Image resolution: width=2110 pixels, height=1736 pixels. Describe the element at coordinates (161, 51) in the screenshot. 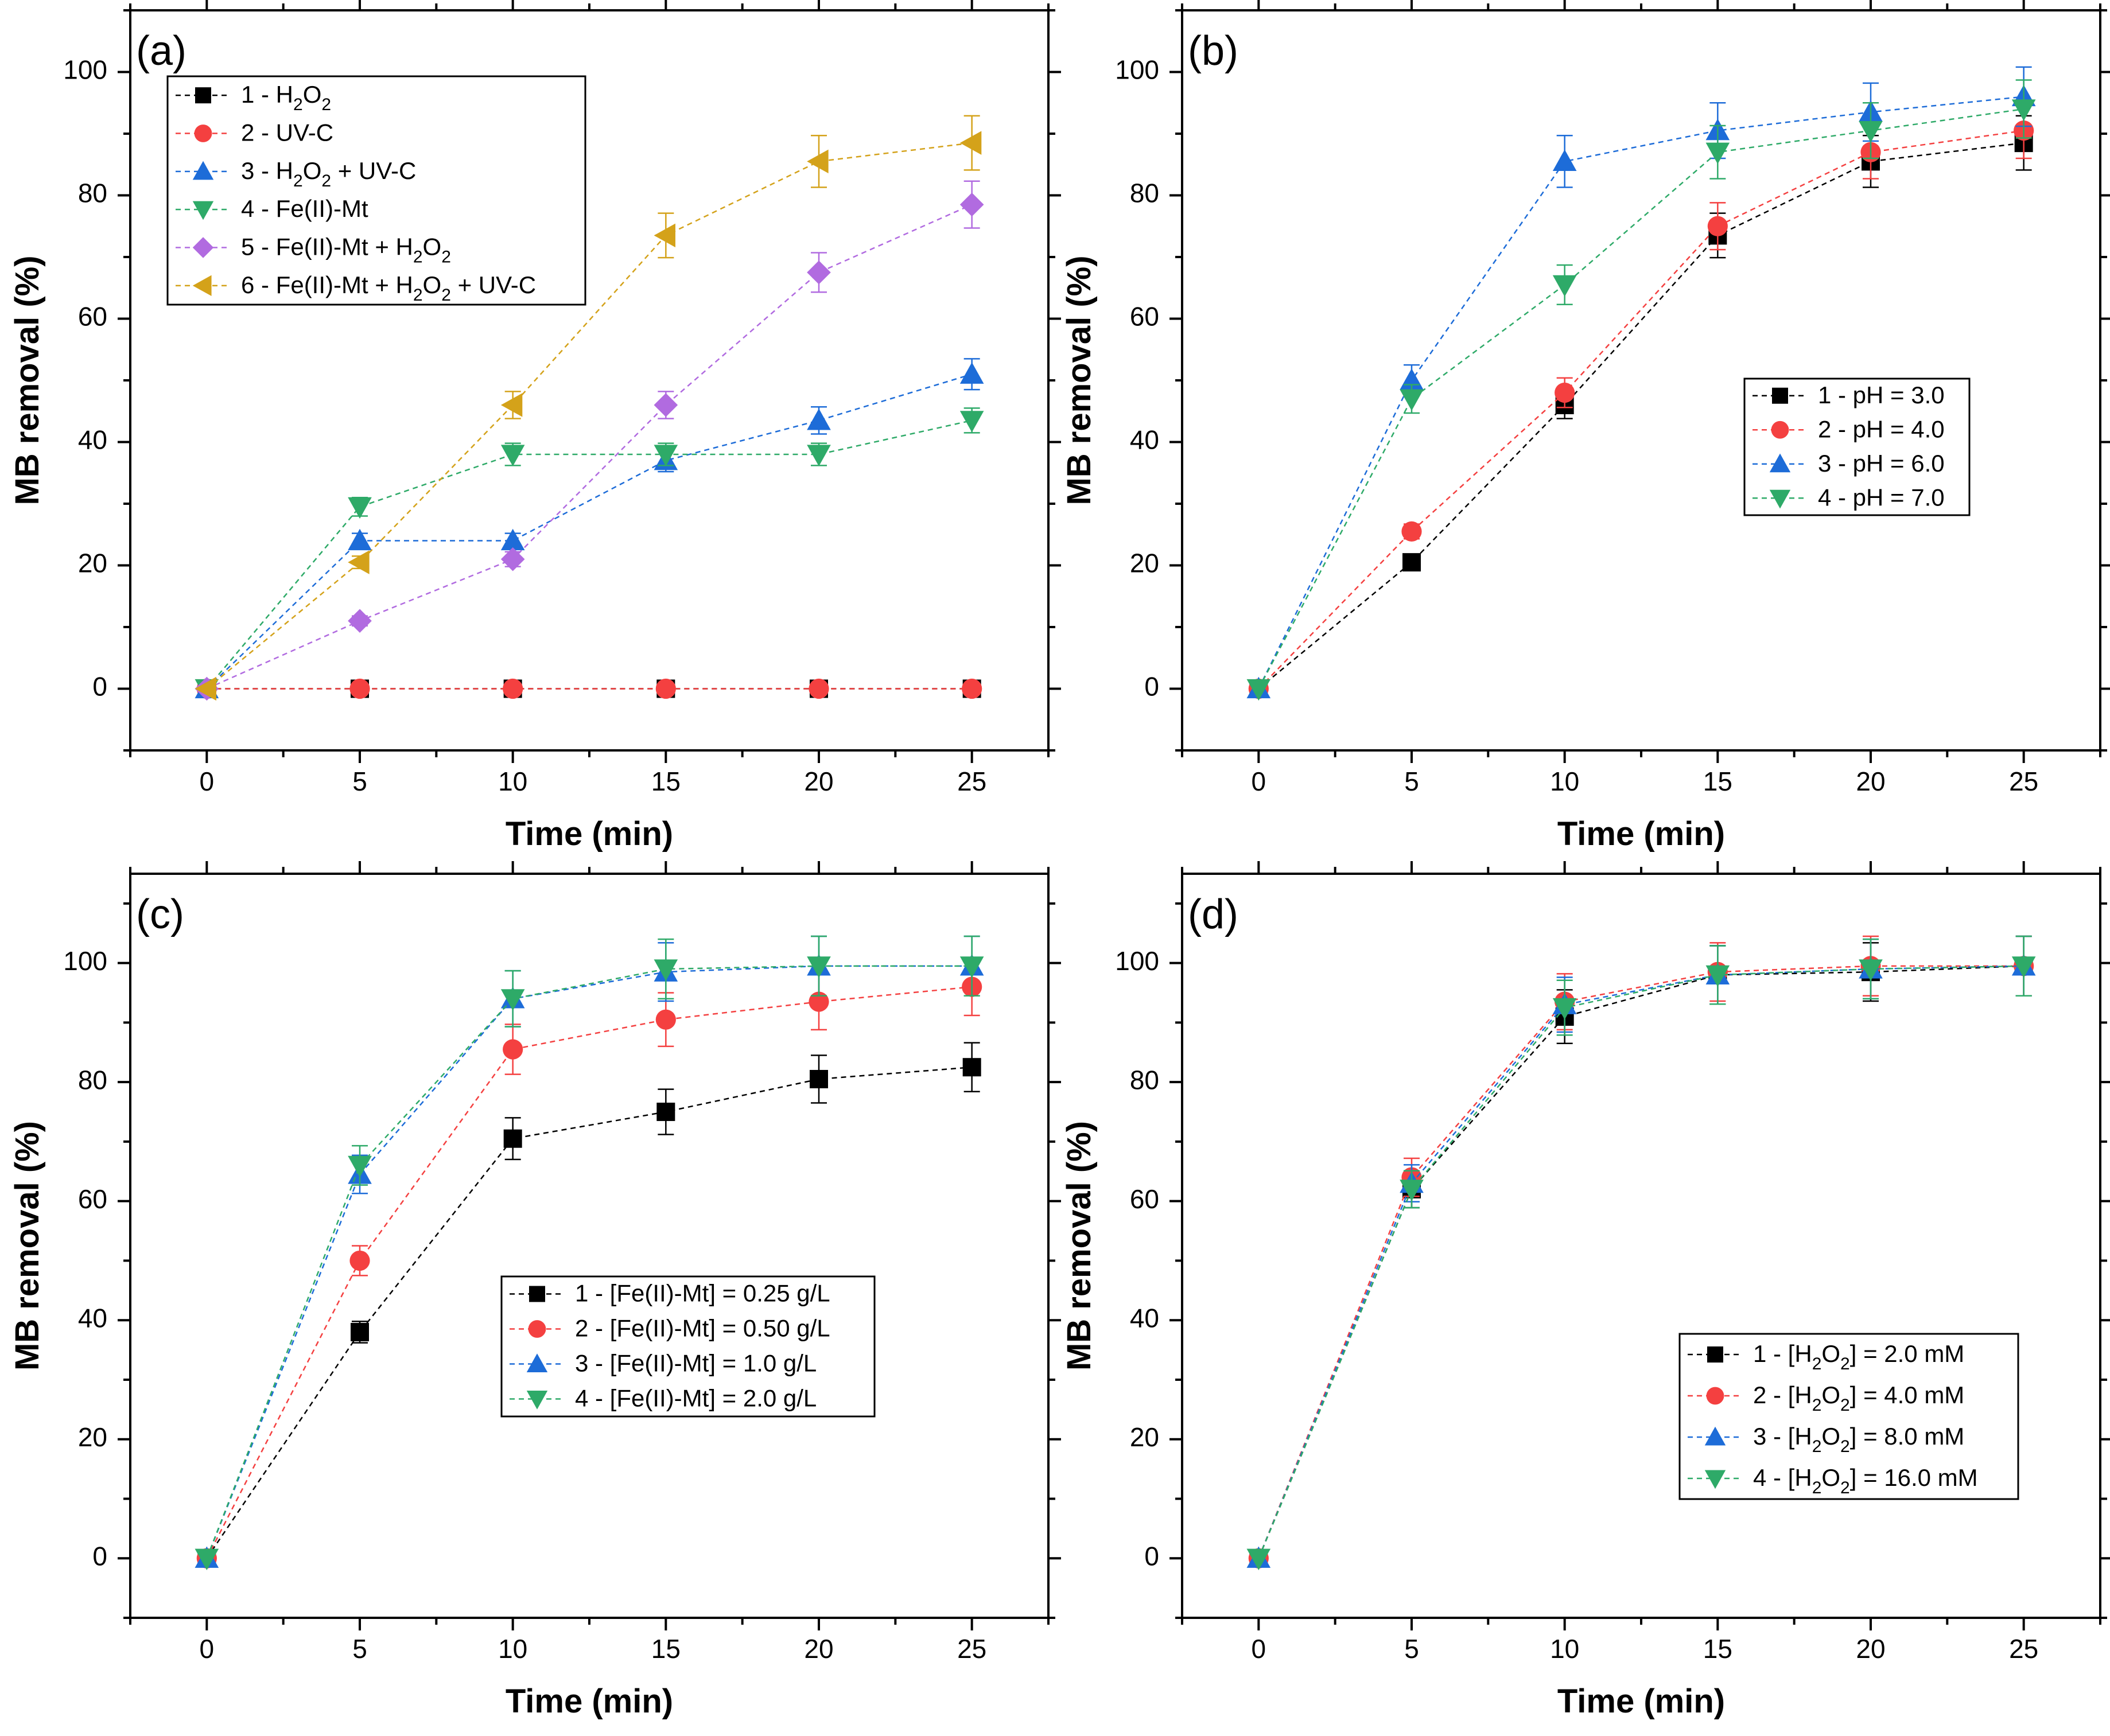

I see `panel-label: (a)` at that location.